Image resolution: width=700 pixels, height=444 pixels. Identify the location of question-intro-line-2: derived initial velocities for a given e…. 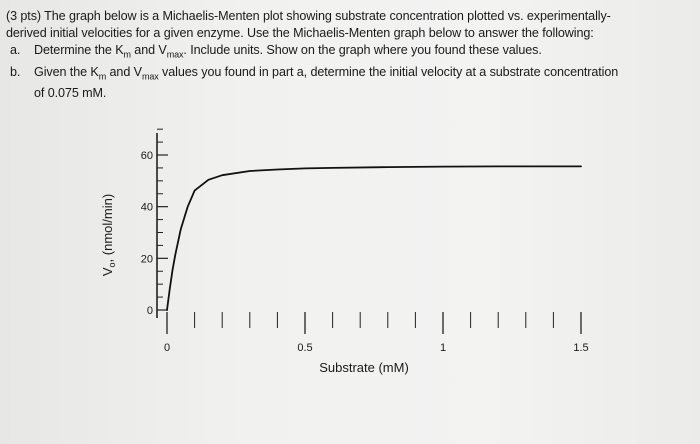
(300, 33).